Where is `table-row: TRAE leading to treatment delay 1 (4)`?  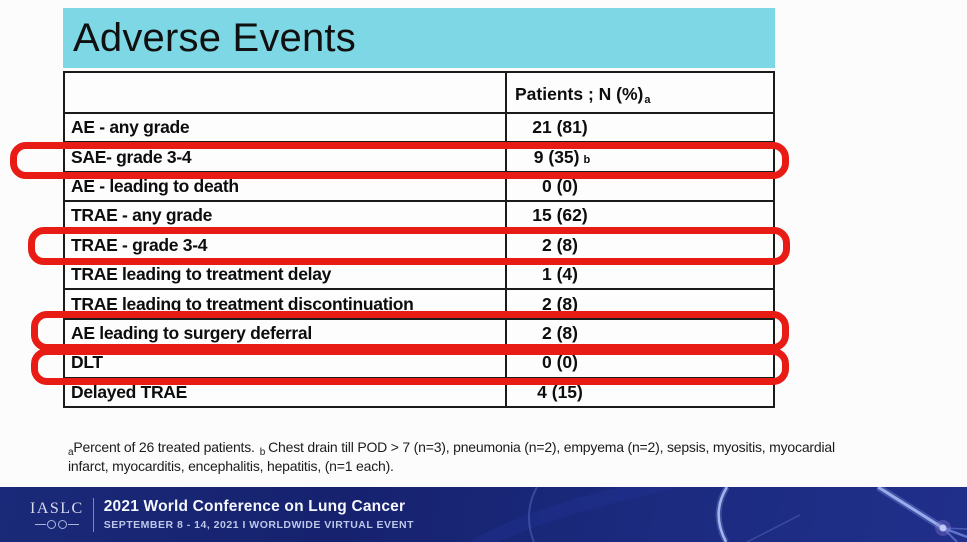
table-row: TRAE leading to treatment delay 1 (4) is located at coordinates (419, 276).